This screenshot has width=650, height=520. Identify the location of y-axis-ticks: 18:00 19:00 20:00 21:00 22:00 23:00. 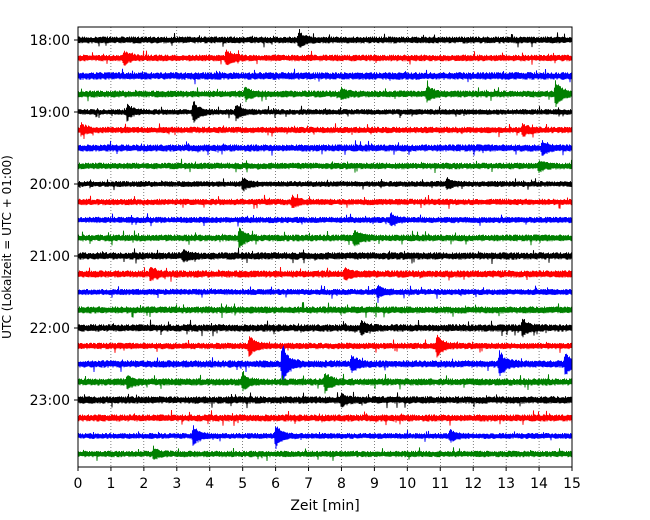
(54, 221).